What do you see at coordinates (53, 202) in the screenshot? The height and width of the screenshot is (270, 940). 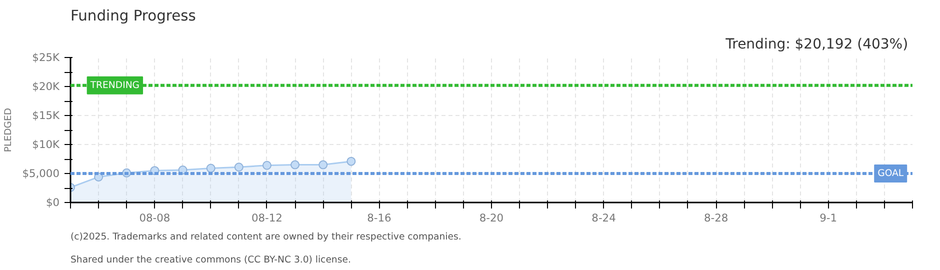 I see `y-tick-label: $0` at bounding box center [53, 202].